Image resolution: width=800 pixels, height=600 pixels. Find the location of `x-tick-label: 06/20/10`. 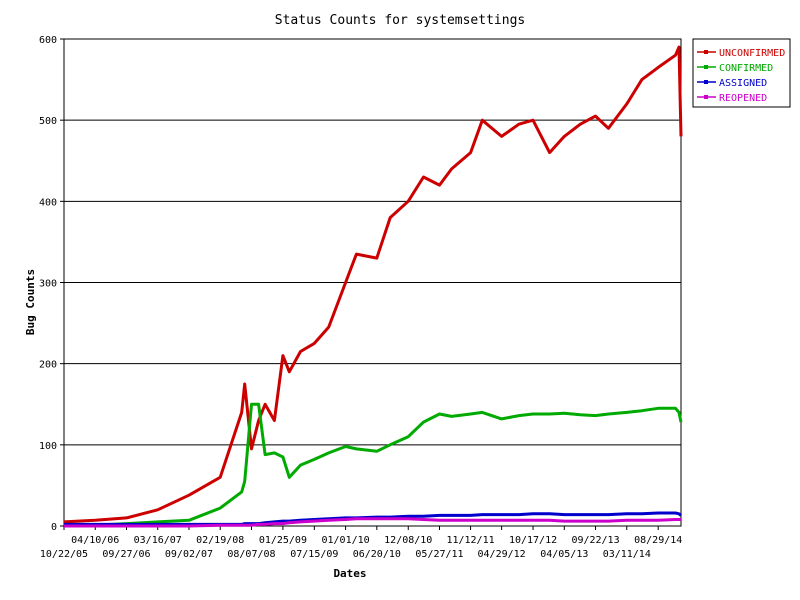

x-tick-label: 06/20/10 is located at coordinates (377, 554).